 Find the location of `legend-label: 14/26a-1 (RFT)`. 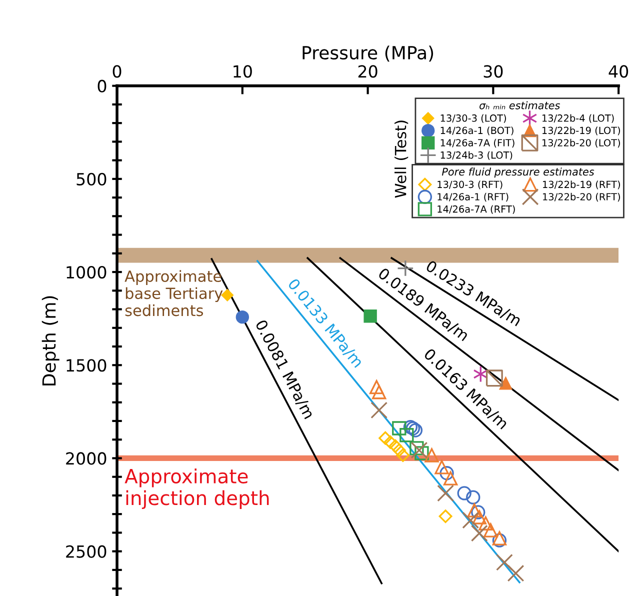

legend-label: 14/26a-1 (RFT) is located at coordinates (473, 197).